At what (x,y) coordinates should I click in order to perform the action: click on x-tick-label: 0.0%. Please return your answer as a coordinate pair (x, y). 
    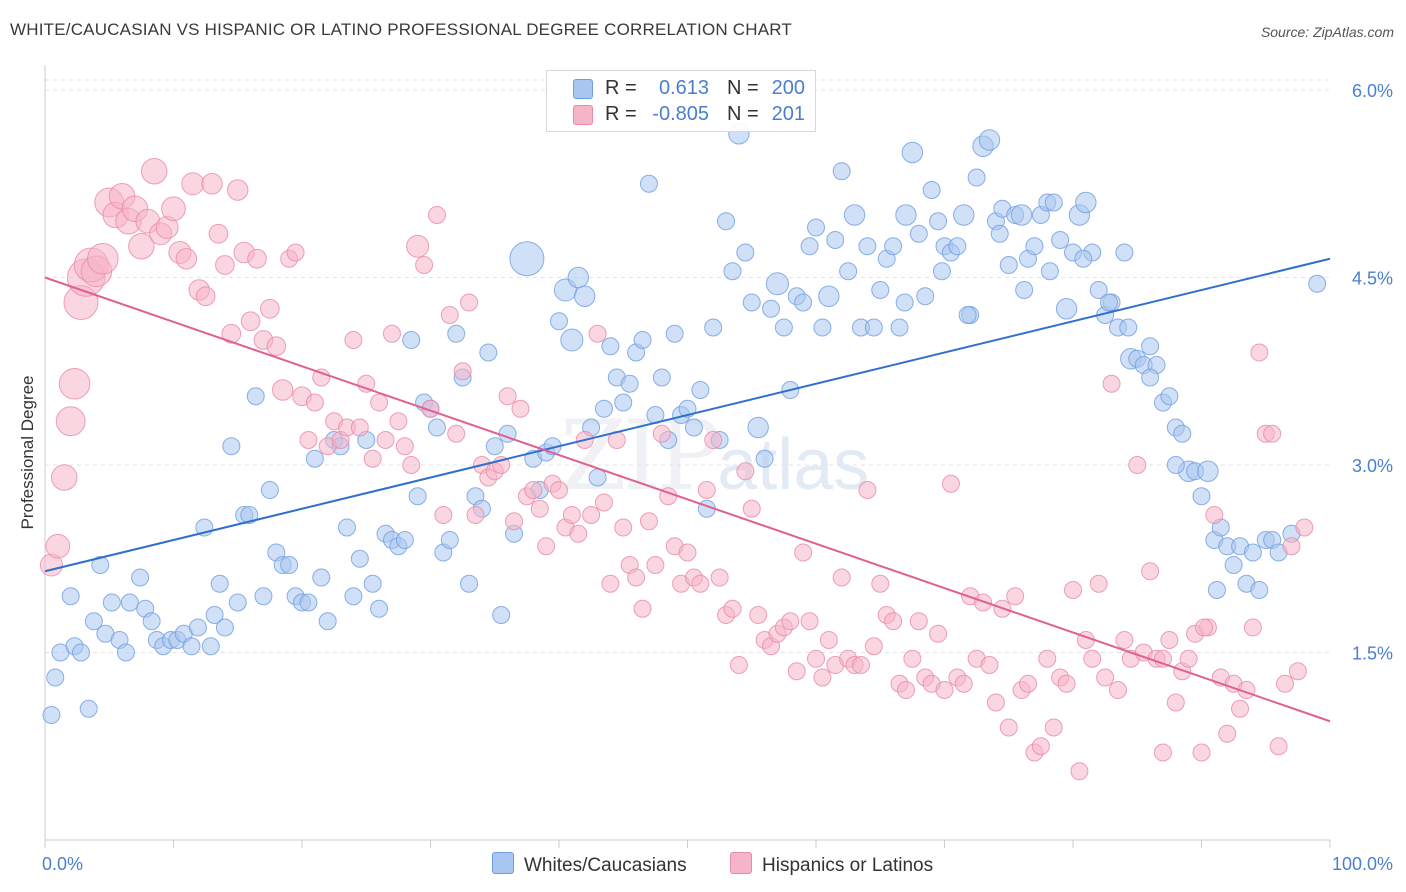
    Looking at the image, I should click on (62, 864).